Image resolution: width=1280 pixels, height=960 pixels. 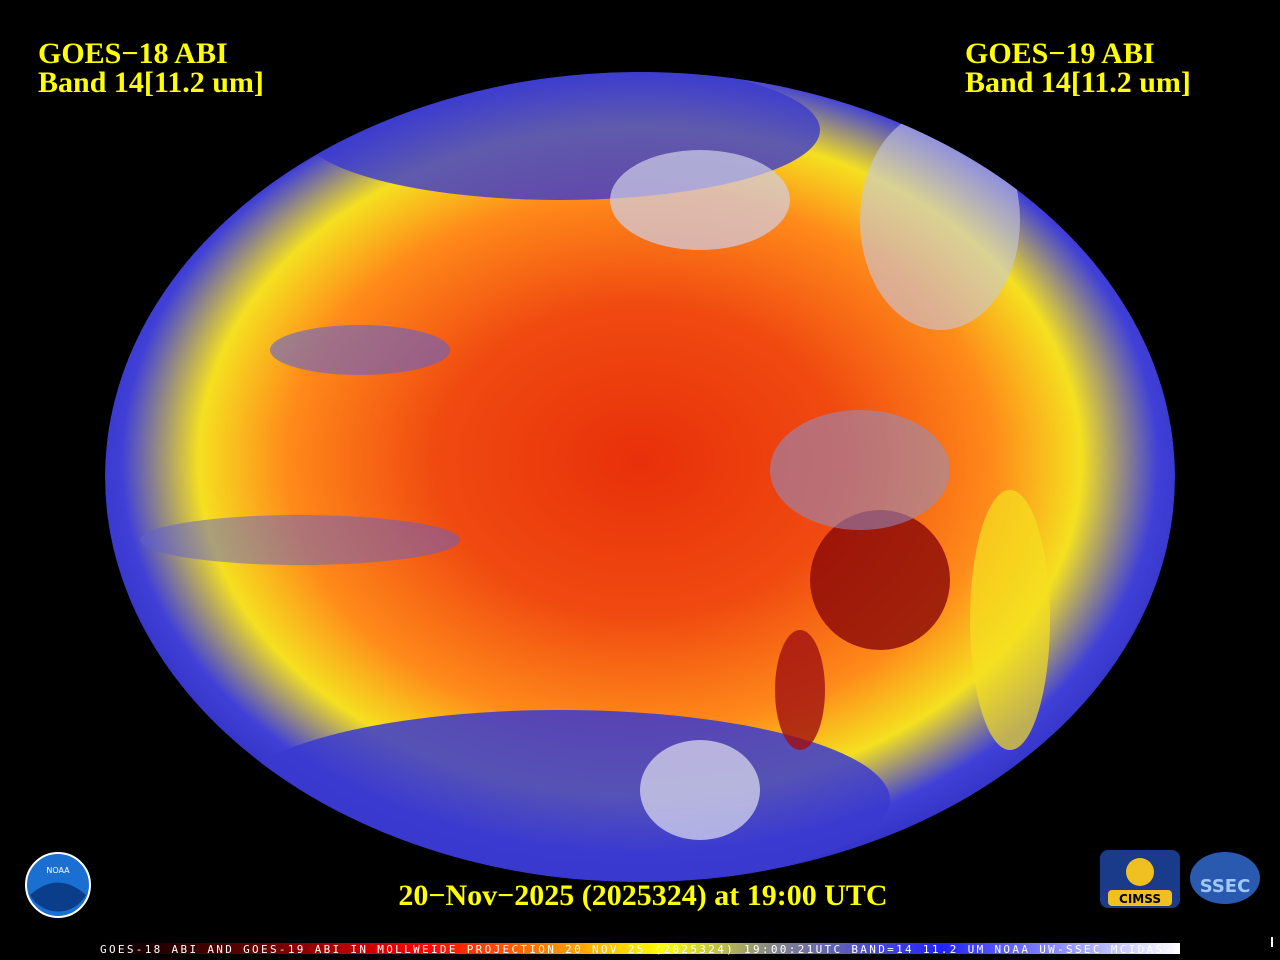 What do you see at coordinates (1272, 942) in the screenshot?
I see `cursor-mark` at bounding box center [1272, 942].